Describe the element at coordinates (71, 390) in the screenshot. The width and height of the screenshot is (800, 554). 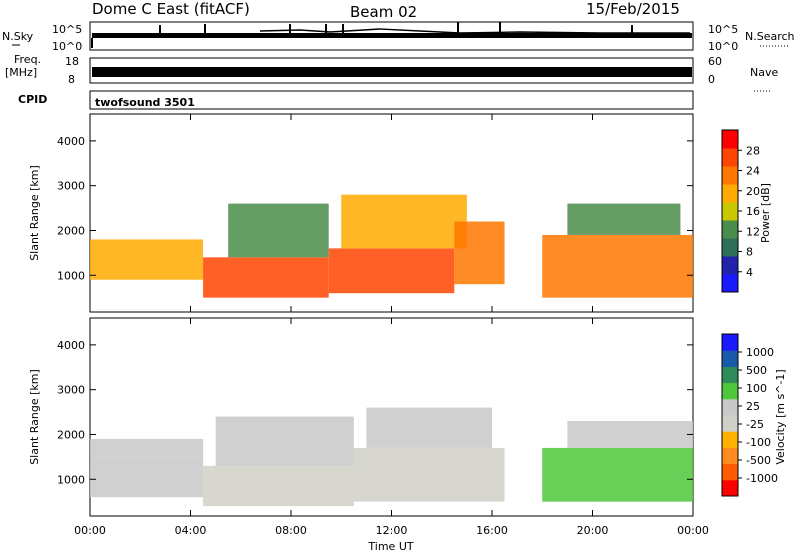
I see `velocity-ytick-3000: 3000` at that location.